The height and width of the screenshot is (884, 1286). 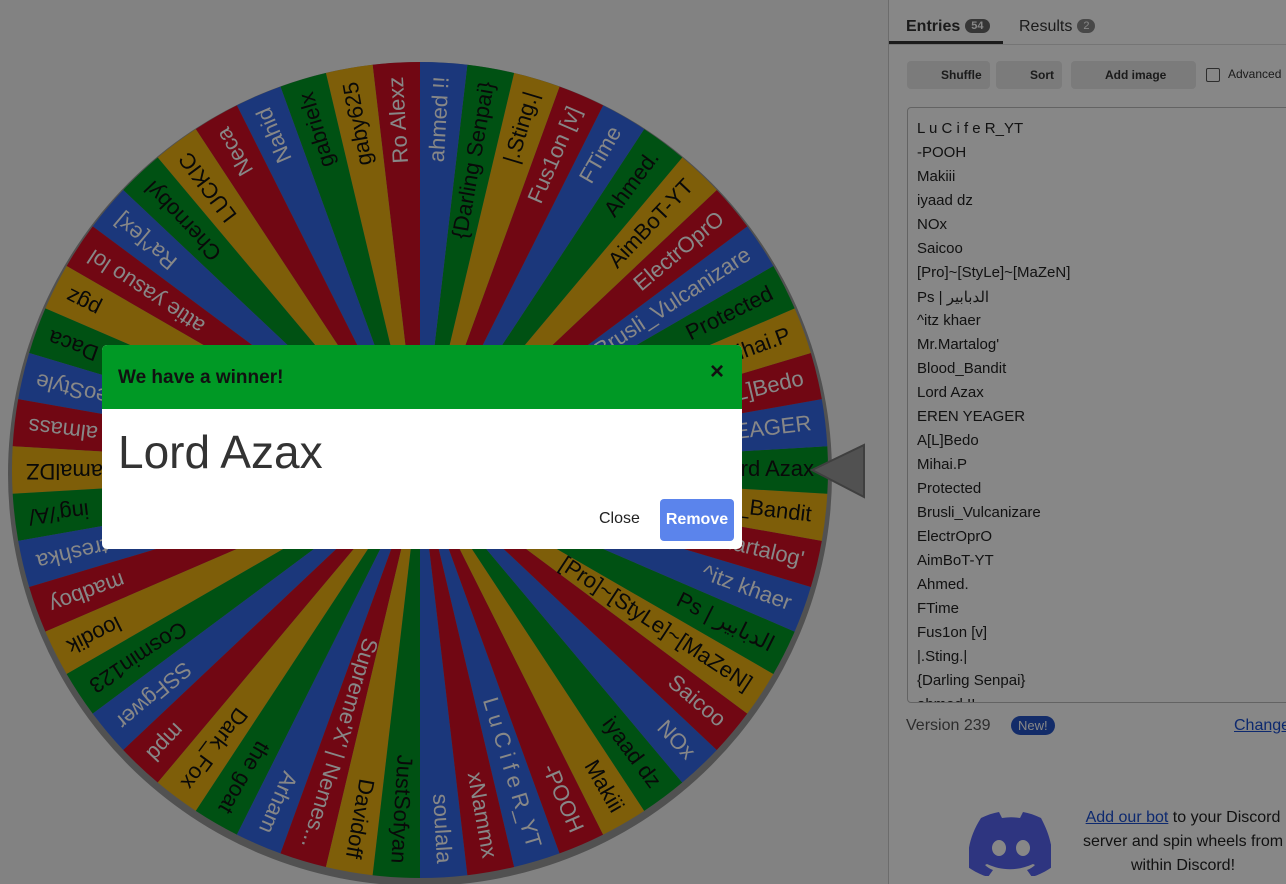 I want to click on tab-label: Entries, so click(x=933, y=26).